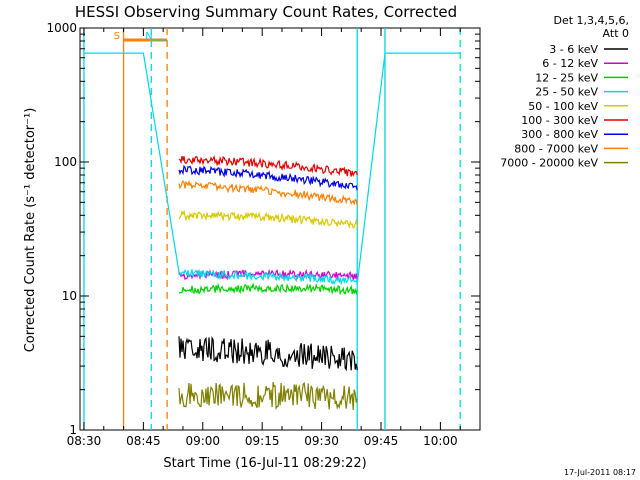 Image resolution: width=640 pixels, height=480 pixels. Describe the element at coordinates (65, 162) in the screenshot. I see `y-tick-label: 100` at that location.